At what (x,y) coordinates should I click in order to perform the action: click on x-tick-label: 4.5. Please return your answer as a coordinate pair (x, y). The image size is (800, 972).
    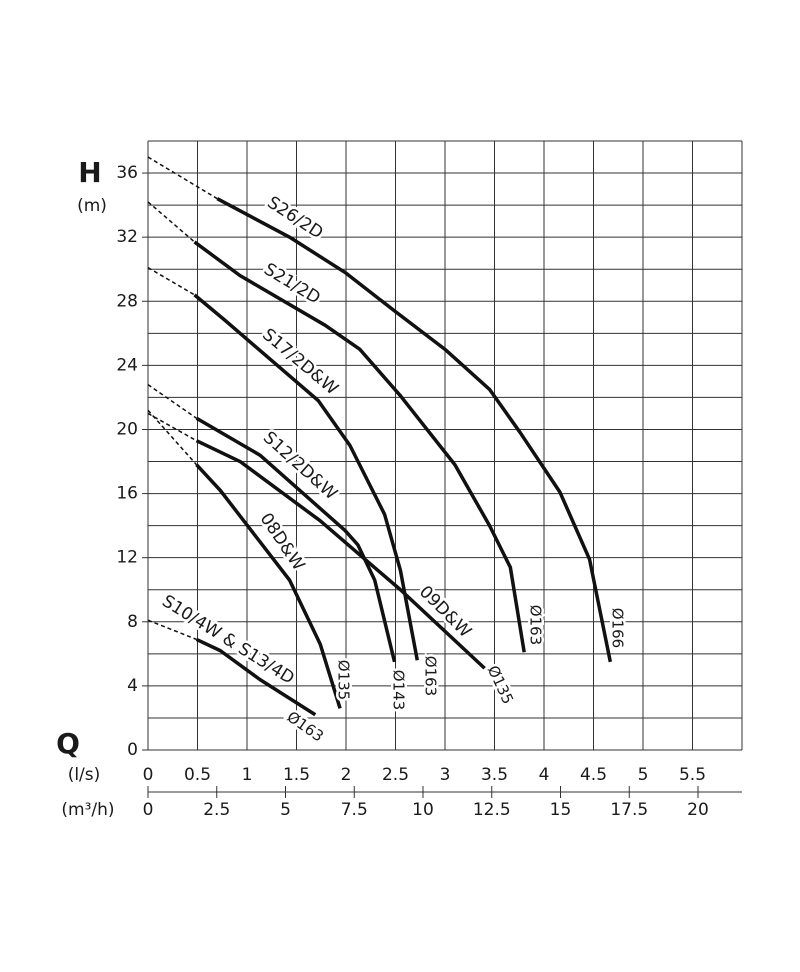
    Looking at the image, I should click on (593, 775).